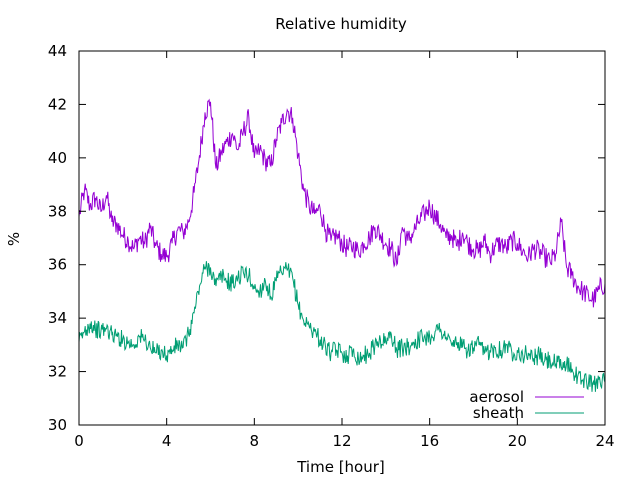 The image size is (640, 480). Describe the element at coordinates (429, 441) in the screenshot. I see `x-tick-label: 16` at that location.